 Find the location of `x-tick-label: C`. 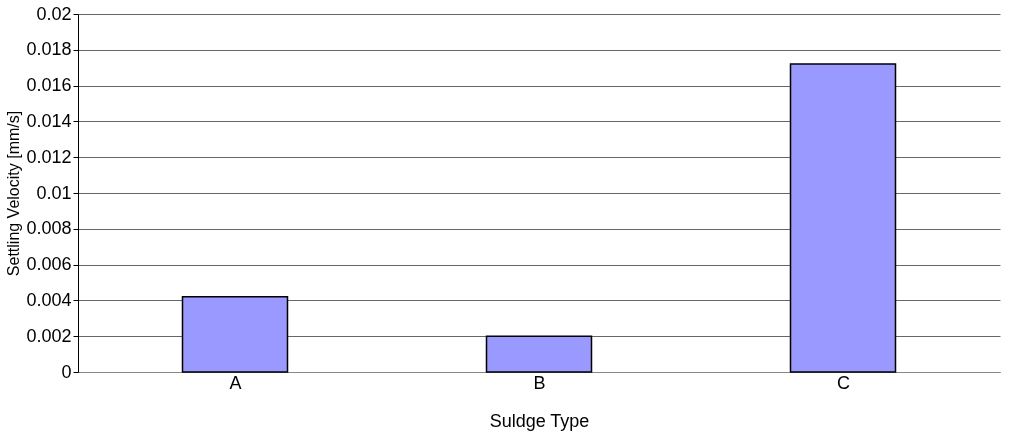

x-tick-label: C is located at coordinates (843, 382).